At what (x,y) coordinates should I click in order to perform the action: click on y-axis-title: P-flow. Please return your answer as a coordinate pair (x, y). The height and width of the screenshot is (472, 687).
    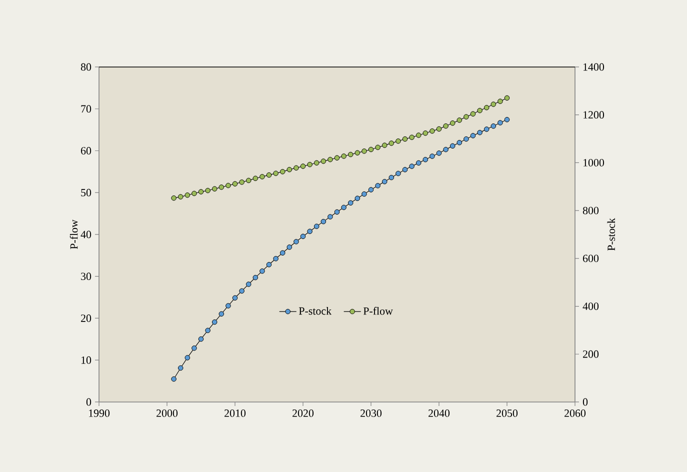
    Looking at the image, I should click on (74, 235).